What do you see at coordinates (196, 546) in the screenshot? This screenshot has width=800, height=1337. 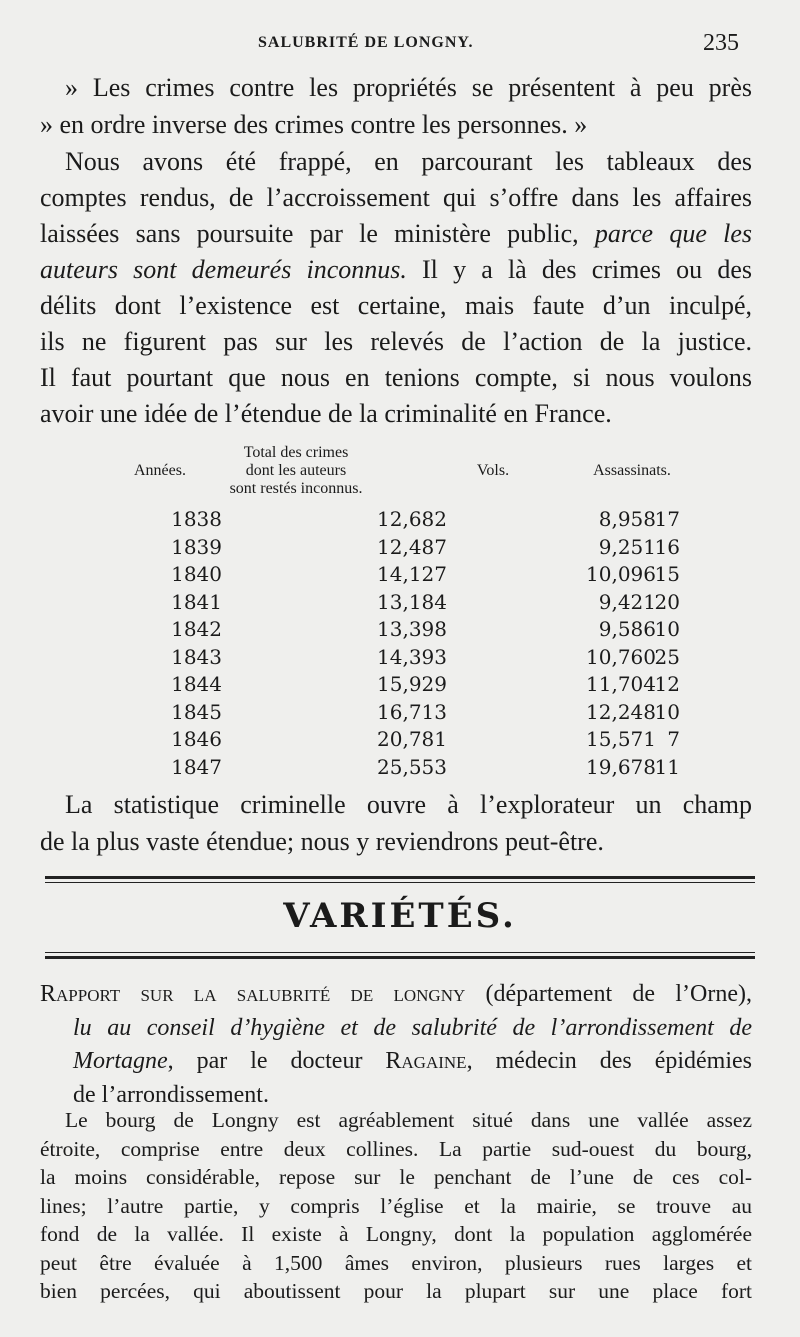 I see `year-cell: 1839` at bounding box center [196, 546].